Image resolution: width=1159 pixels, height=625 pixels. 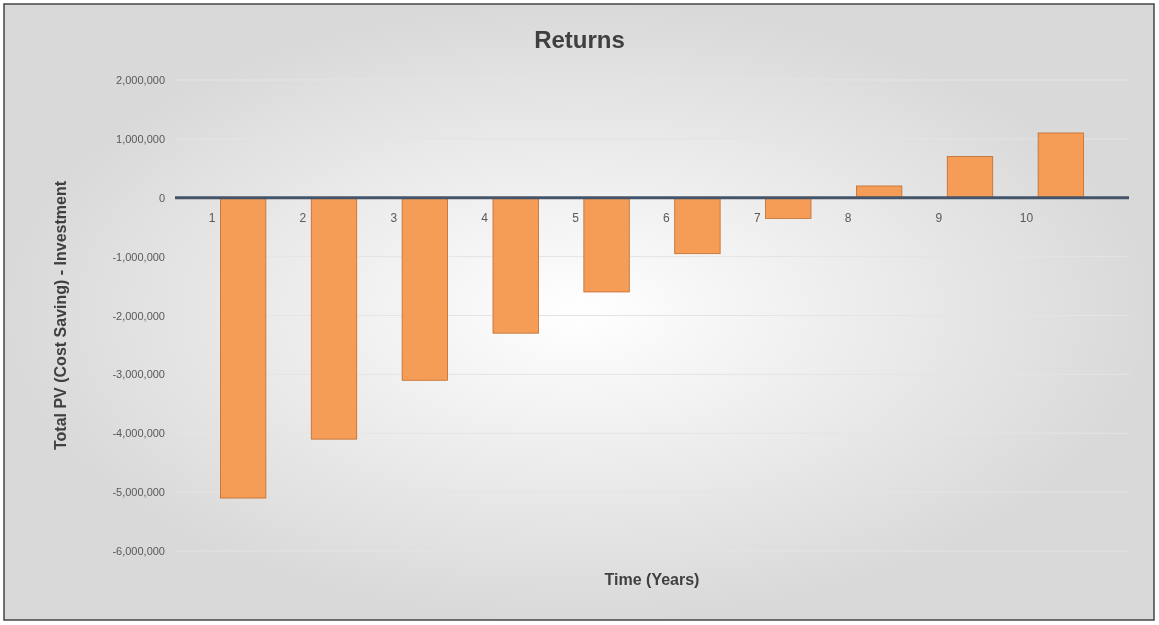 What do you see at coordinates (652, 579) in the screenshot?
I see `x-axis-title: Time (Years)` at bounding box center [652, 579].